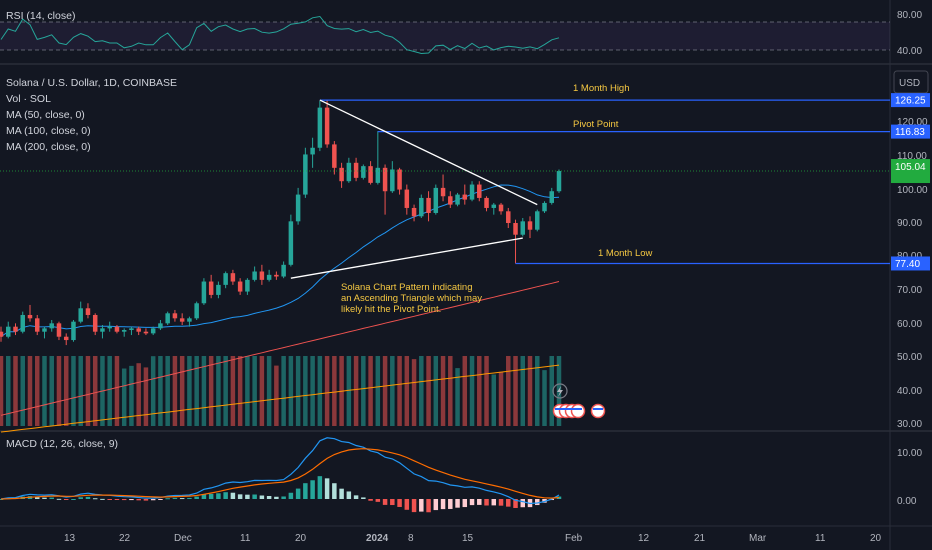 This screenshot has height=550, width=932. What do you see at coordinates (280, 398) in the screenshot?
I see `ma200-line` at bounding box center [280, 398].